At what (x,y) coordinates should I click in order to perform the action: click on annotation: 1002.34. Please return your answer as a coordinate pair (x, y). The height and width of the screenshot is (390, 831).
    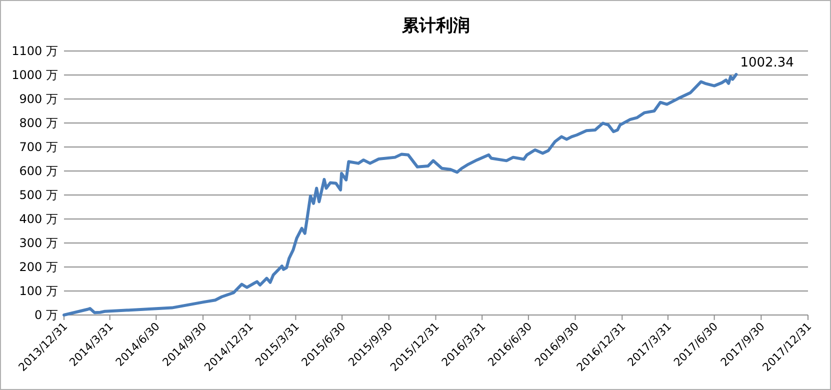
    Looking at the image, I should click on (767, 62).